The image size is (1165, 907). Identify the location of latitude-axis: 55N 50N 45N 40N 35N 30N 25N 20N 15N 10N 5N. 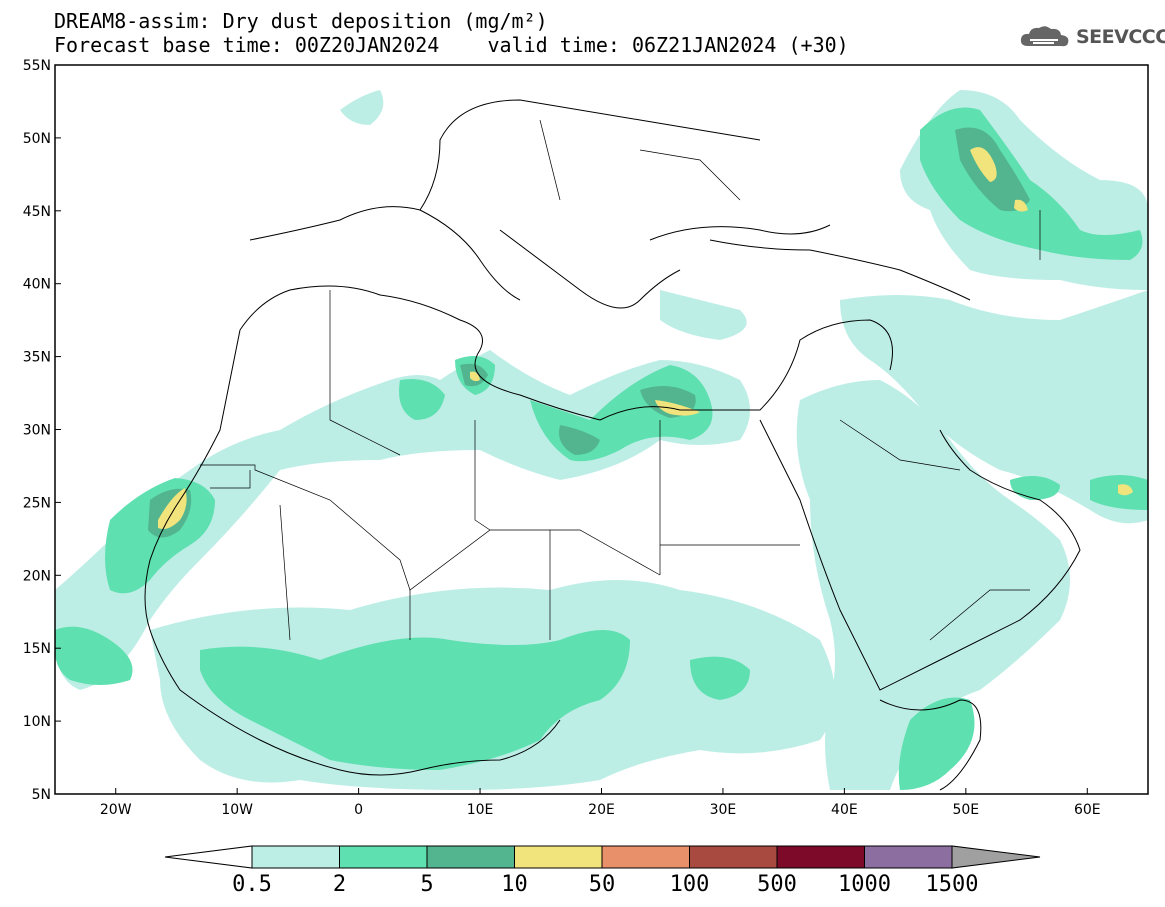
(42, 430).